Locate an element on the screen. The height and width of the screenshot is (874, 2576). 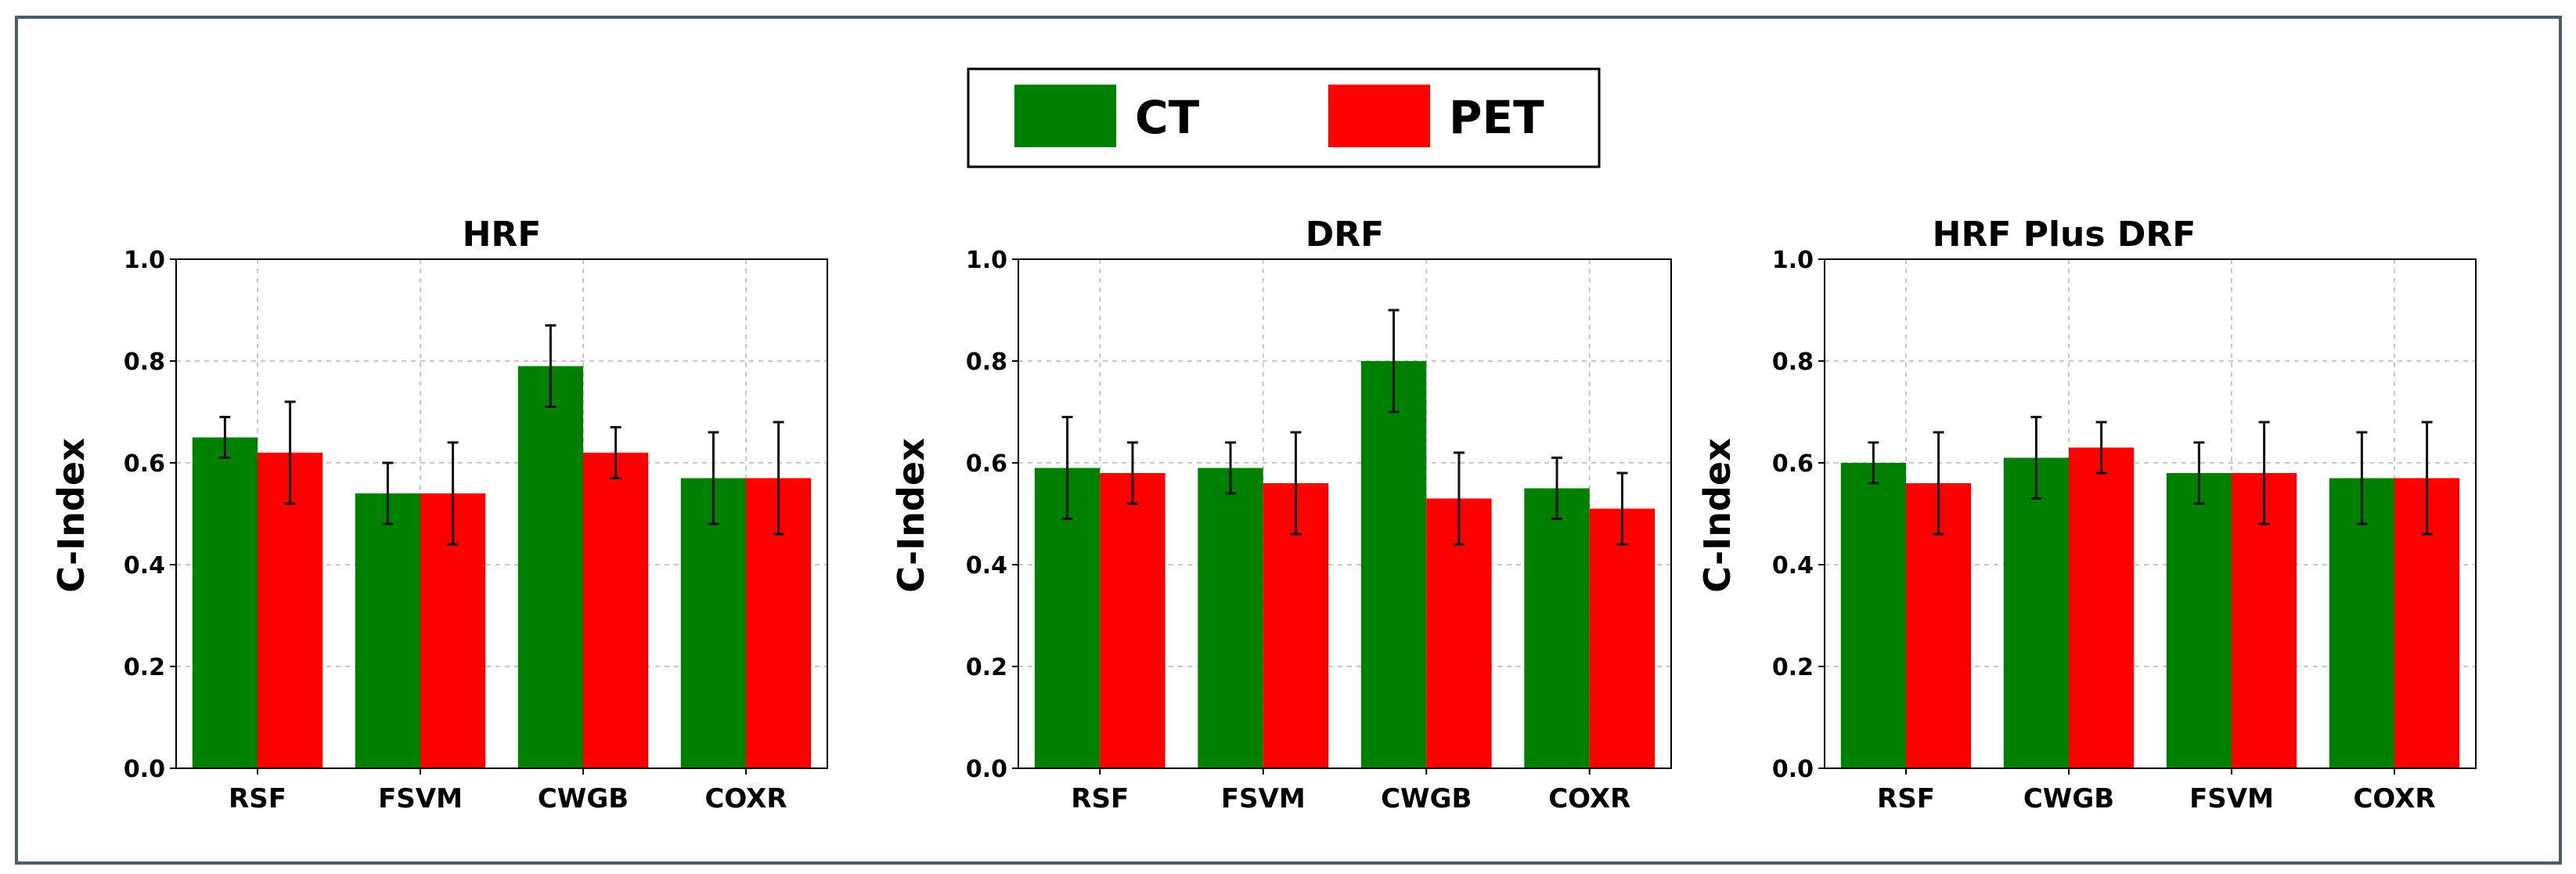
legend: CT PET is located at coordinates (1284, 118).